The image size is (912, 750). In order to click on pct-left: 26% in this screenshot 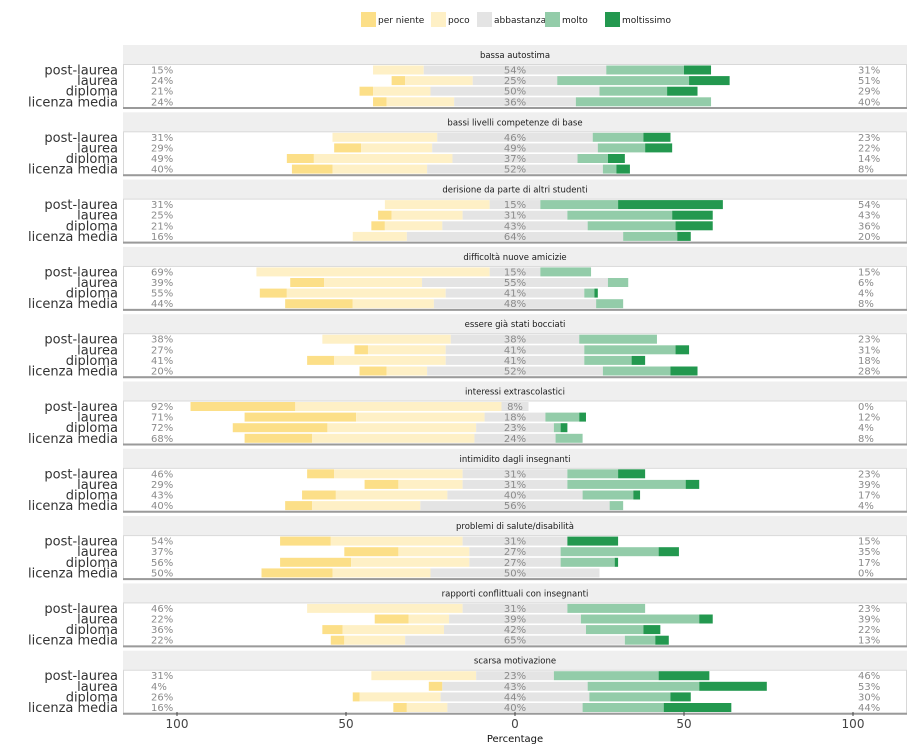, I will do `click(162, 697)`.